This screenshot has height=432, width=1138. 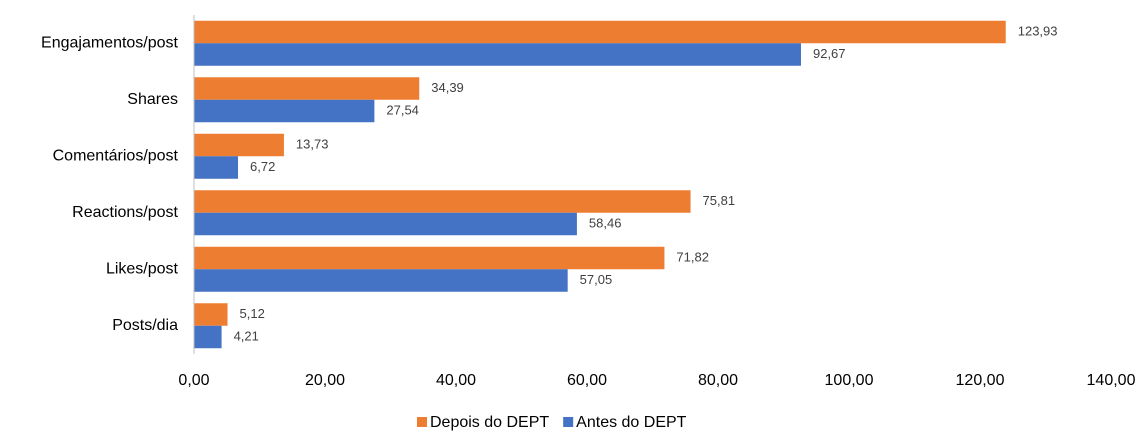 What do you see at coordinates (402, 109) in the screenshot?
I see `data-label: 27,54` at bounding box center [402, 109].